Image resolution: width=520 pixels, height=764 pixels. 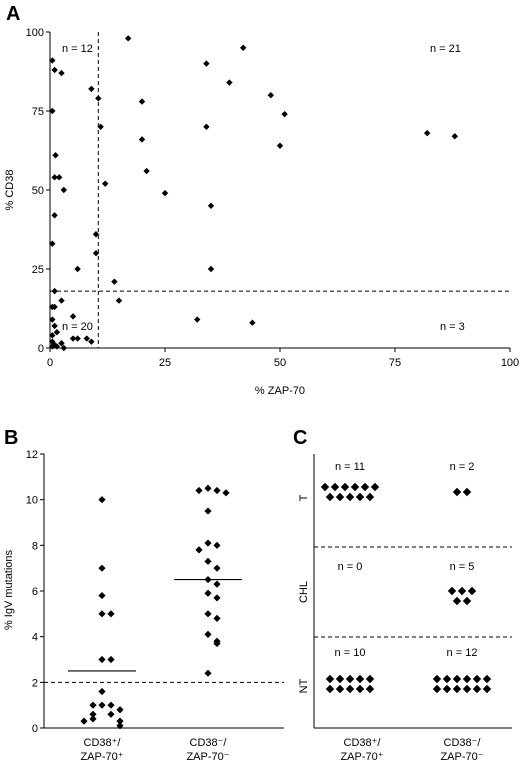 I want to click on c-count-label: n = 10, so click(x=350, y=653).